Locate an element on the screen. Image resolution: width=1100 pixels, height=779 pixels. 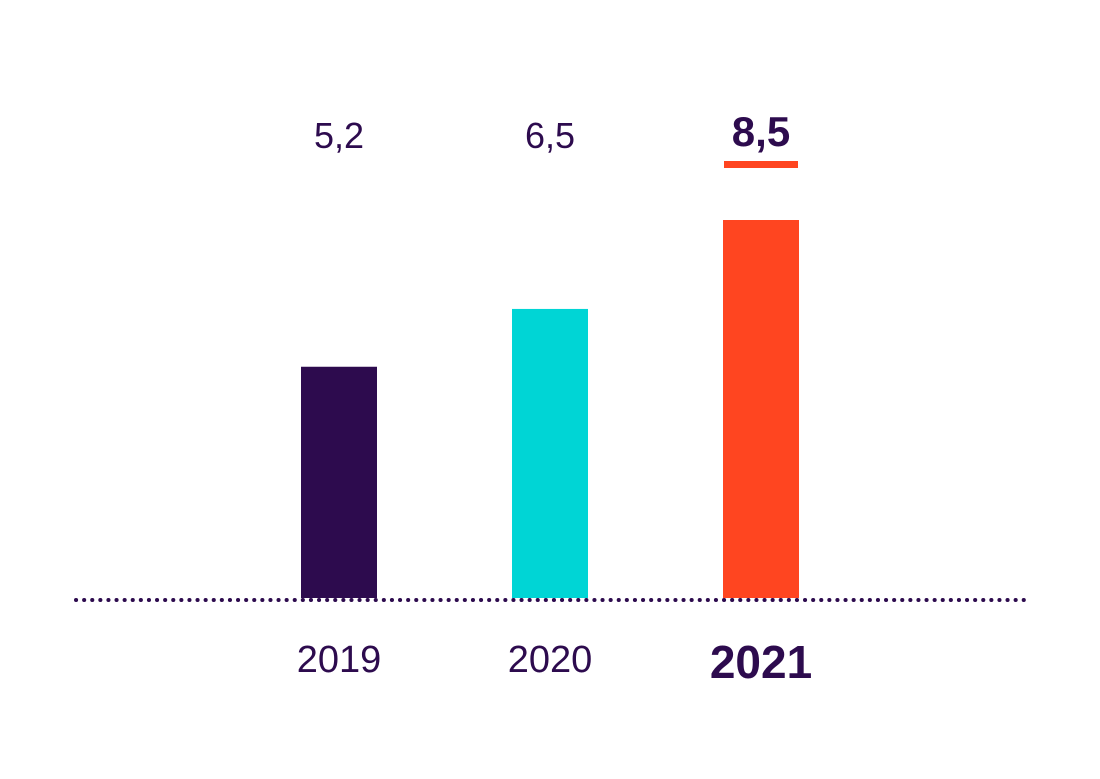
x-tick-labels-group: 2019 2020 2021 is located at coordinates (554, 662).